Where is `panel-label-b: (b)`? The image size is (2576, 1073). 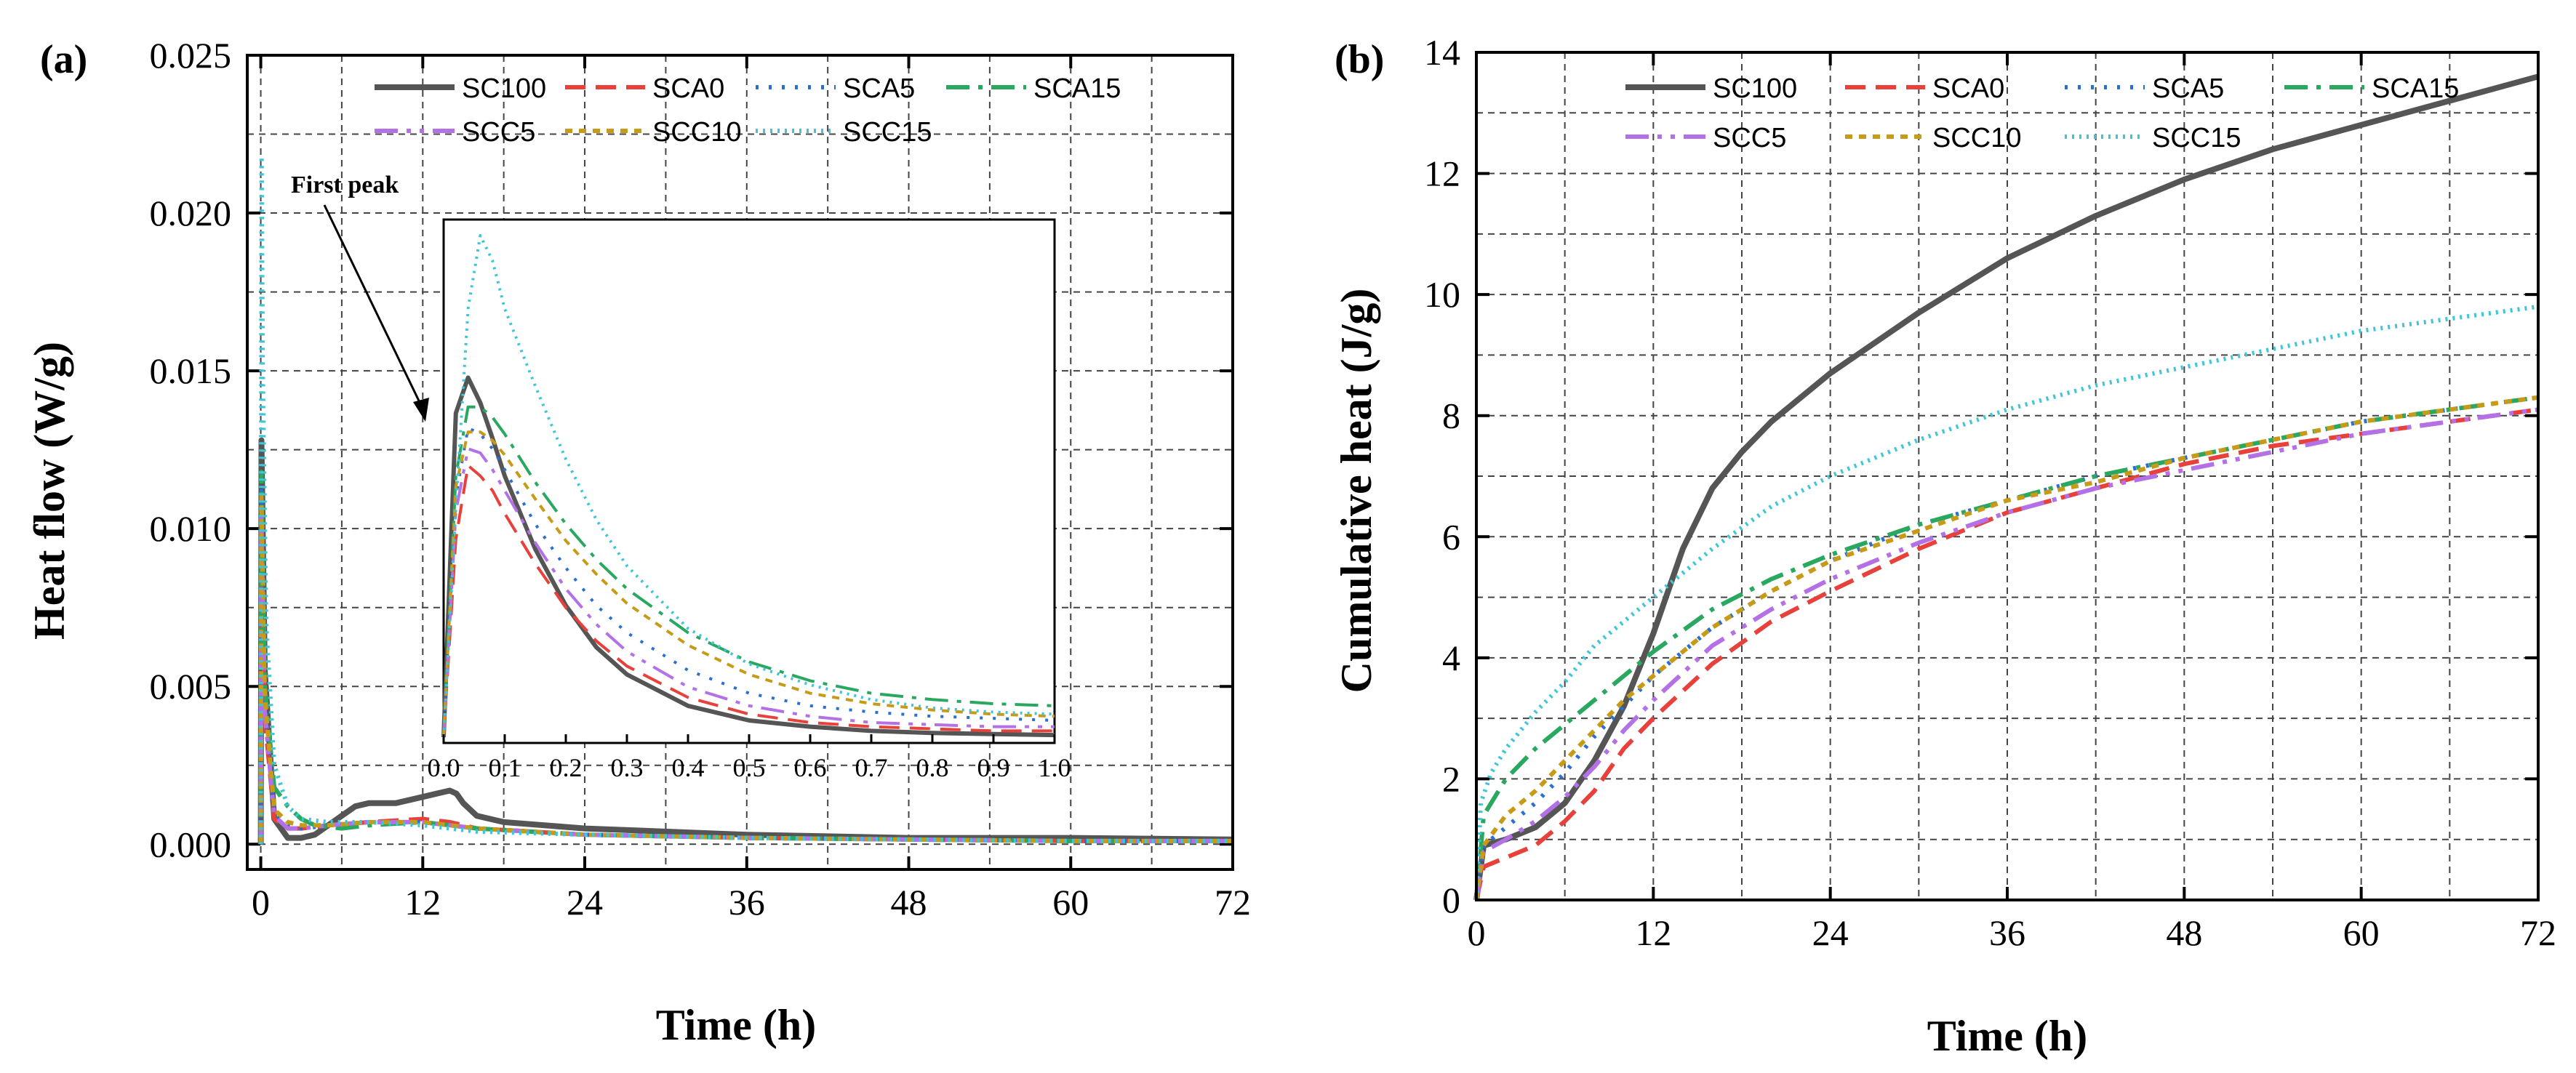 panel-label-b: (b) is located at coordinates (1359, 60).